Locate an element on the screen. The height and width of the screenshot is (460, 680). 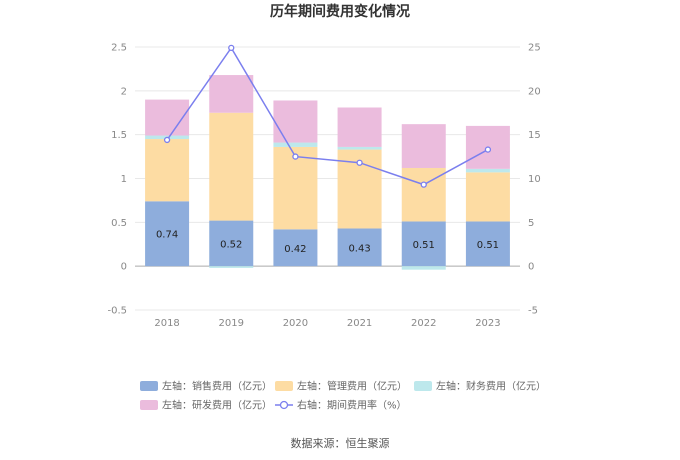
legend-label: 左轴：销售费用（亿元） is located at coordinates (217, 386).